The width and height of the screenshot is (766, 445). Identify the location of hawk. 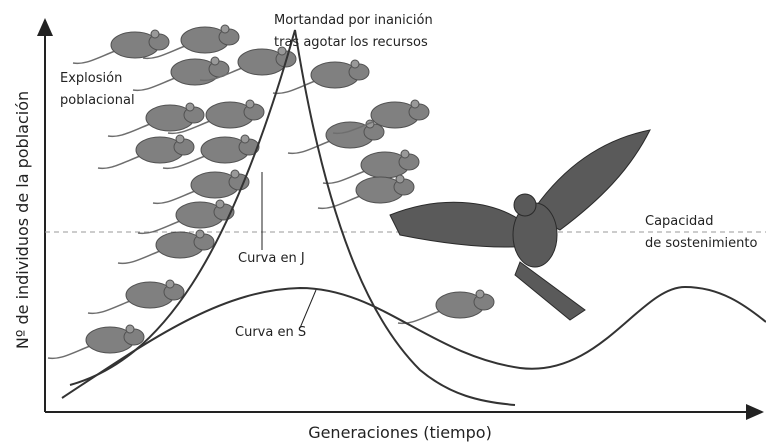
(520, 225).